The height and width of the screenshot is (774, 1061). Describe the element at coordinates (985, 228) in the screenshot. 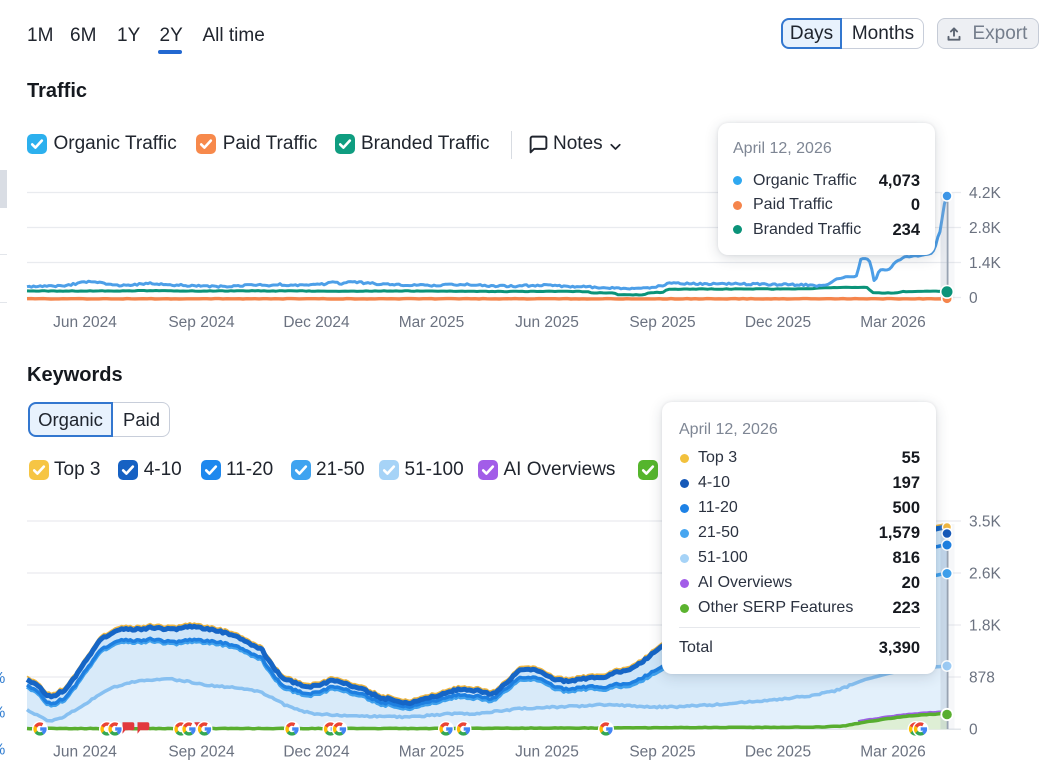

I see `svg-text: 2.8K` at that location.